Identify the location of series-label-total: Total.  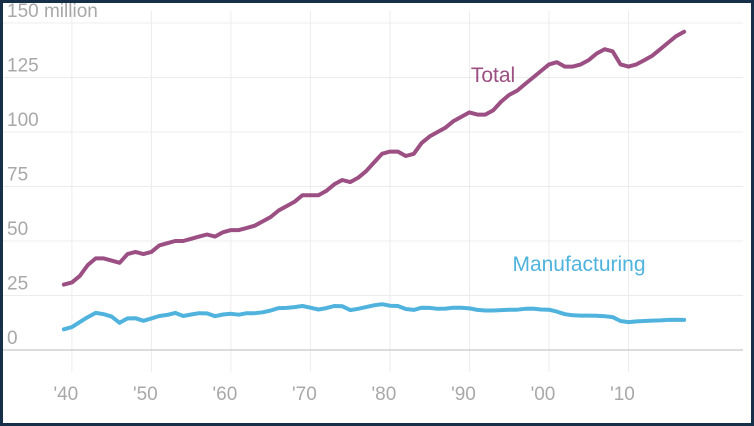
(493, 75).